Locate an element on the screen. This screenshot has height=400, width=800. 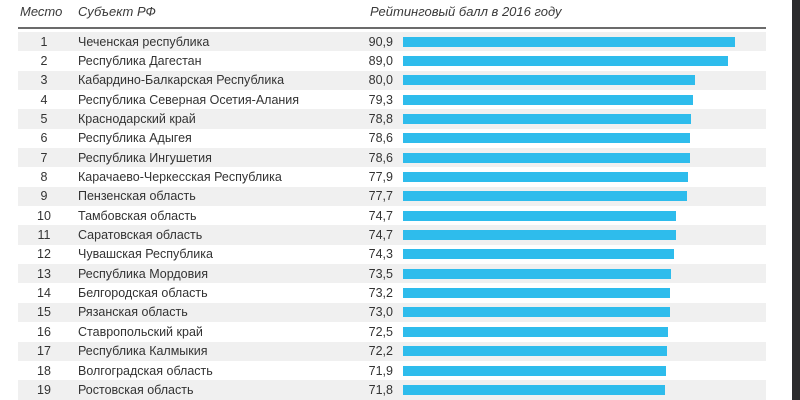
subject-cell: Чеченская республика is located at coordinates (144, 41).